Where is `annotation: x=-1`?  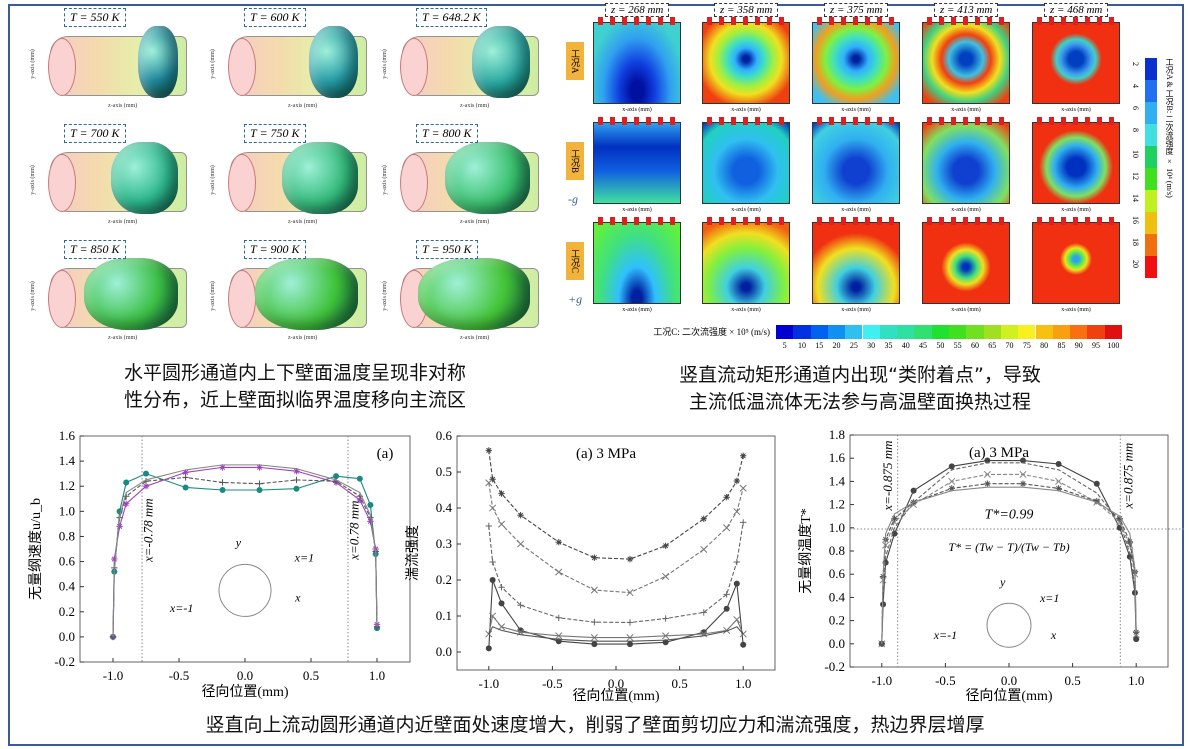 annotation: x=-1 is located at coordinates (945, 635).